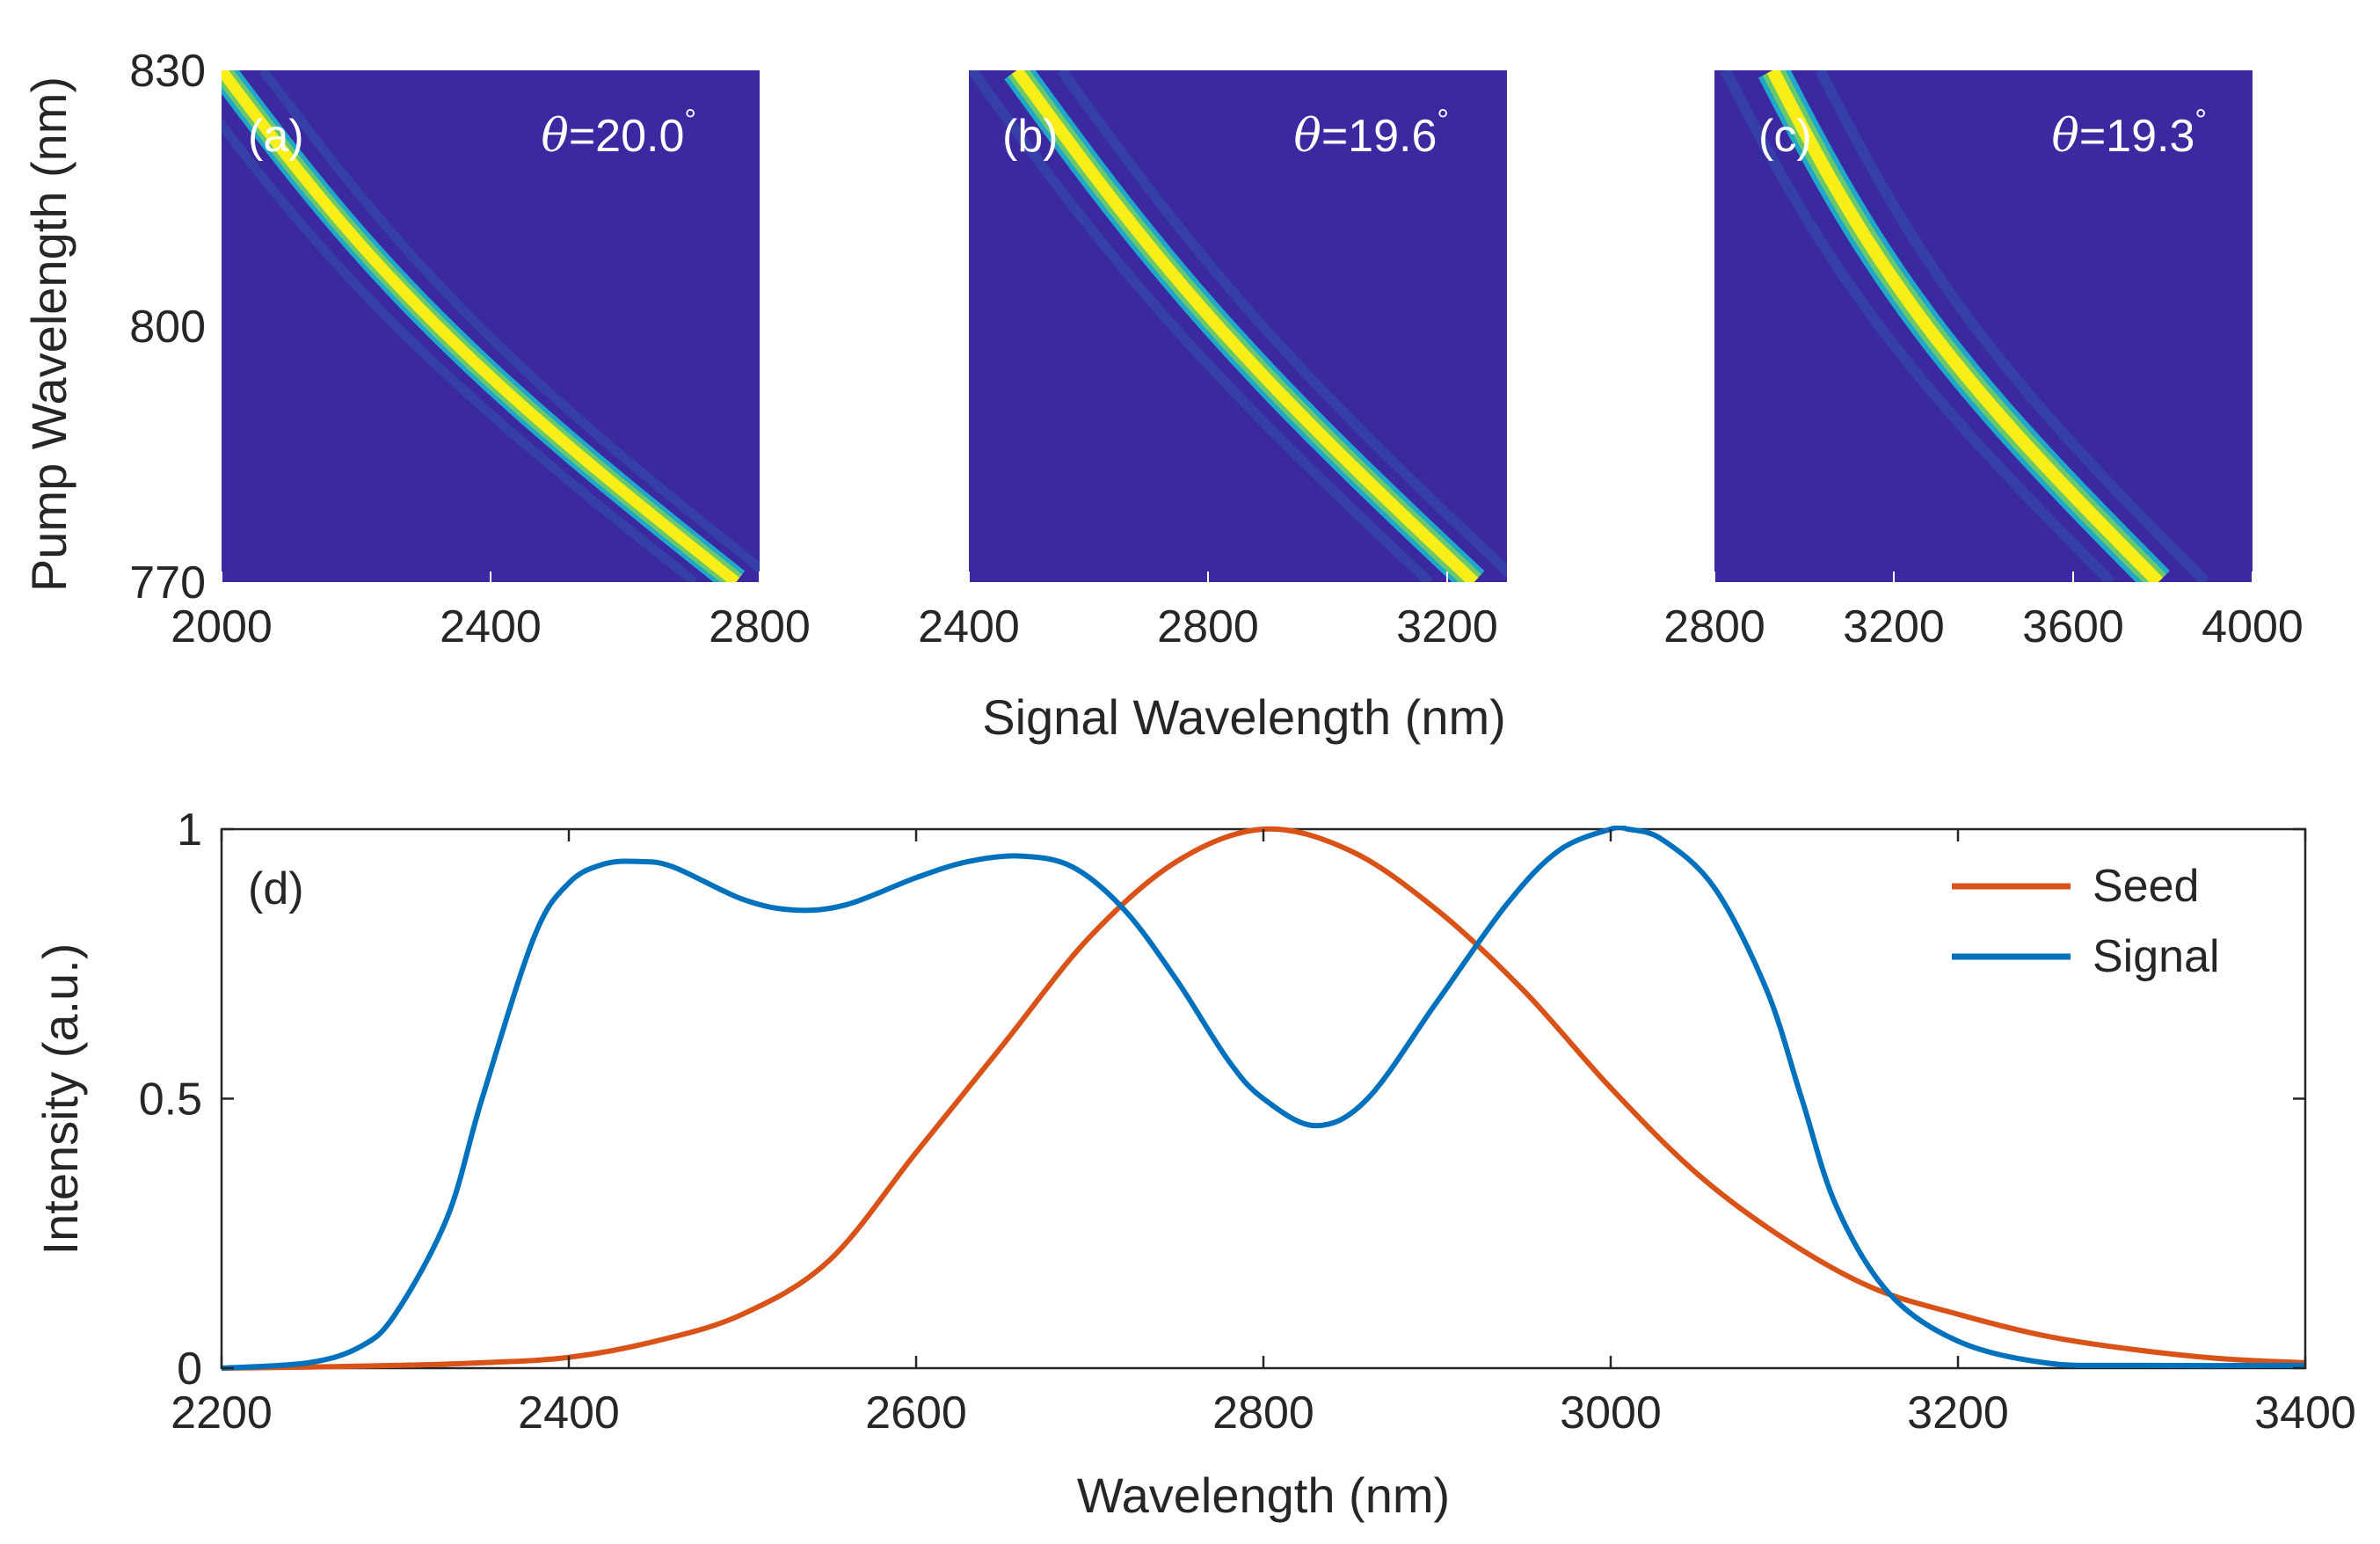  Describe the element at coordinates (276, 136) in the screenshot. I see `panel-label-a: (a)` at that location.